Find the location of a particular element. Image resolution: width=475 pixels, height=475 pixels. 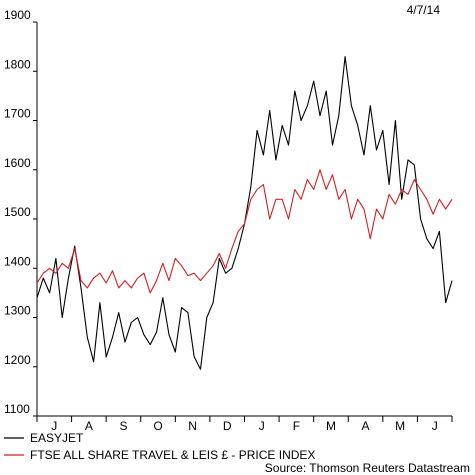

x-tick-label: S is located at coordinates (123, 426).